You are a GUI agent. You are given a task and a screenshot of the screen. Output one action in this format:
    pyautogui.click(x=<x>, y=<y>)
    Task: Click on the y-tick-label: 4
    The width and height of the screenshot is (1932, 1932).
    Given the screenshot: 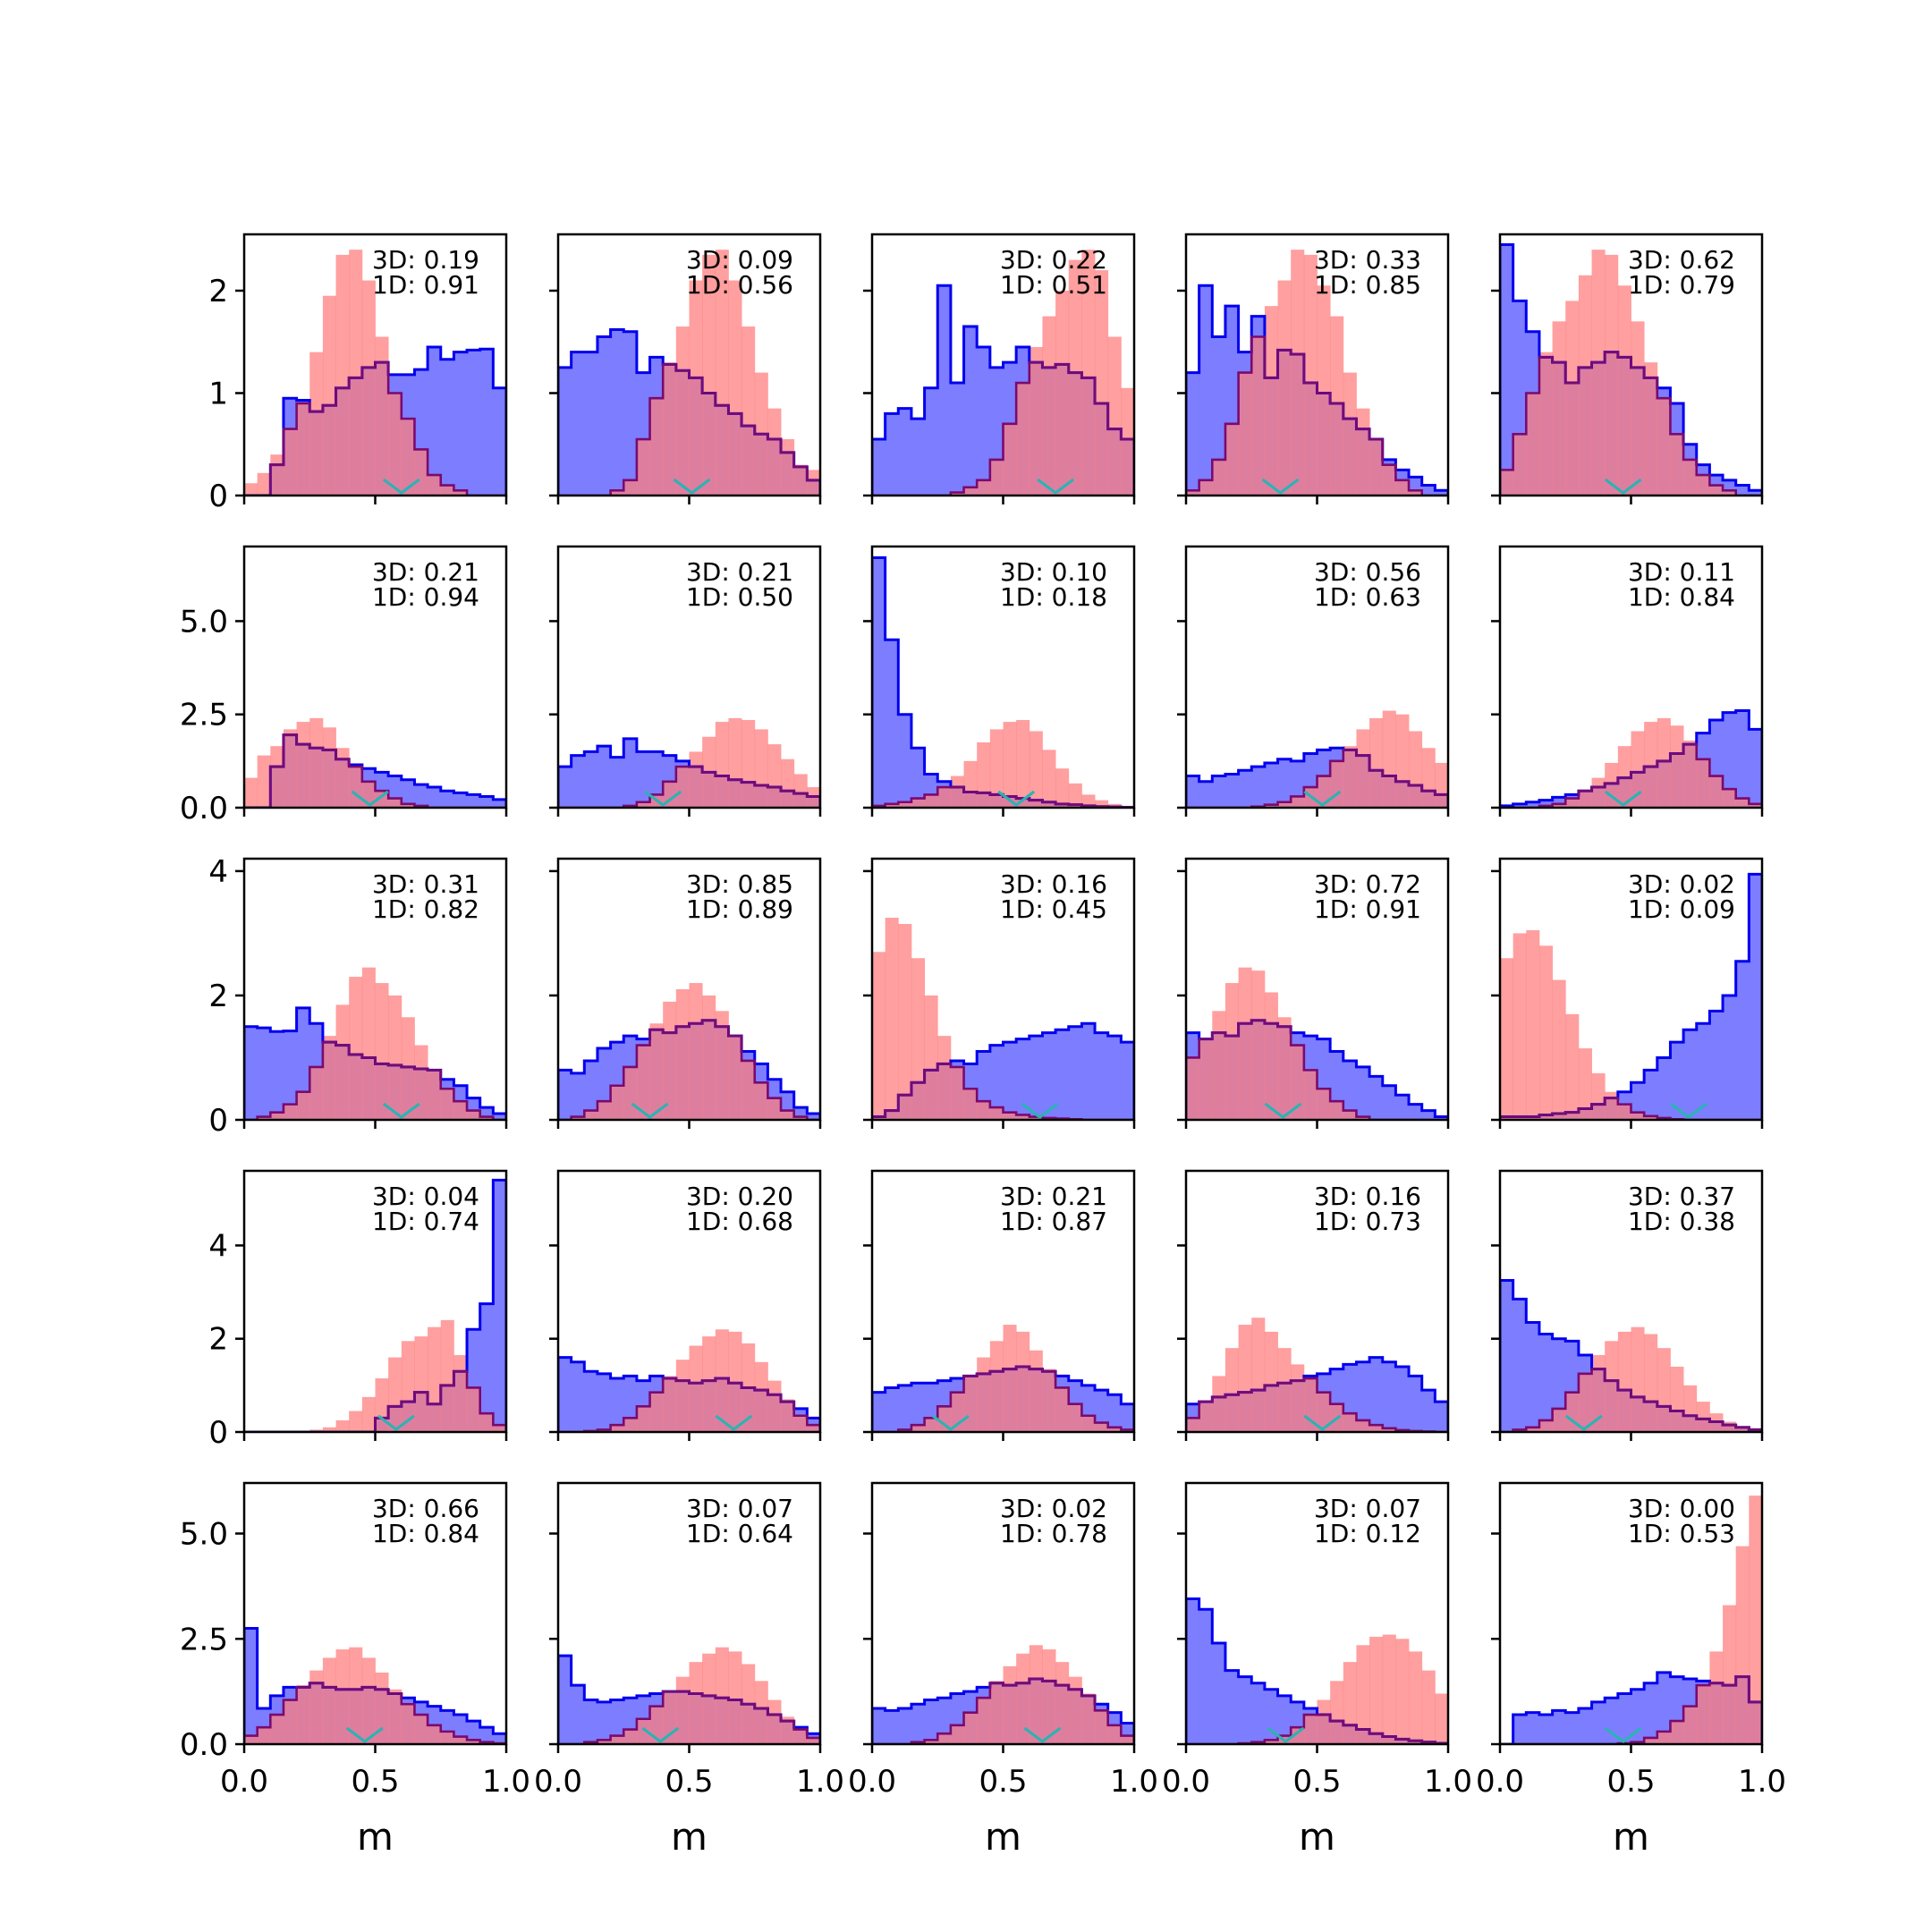 What is the action you would take?
    pyautogui.click(x=218, y=872)
    